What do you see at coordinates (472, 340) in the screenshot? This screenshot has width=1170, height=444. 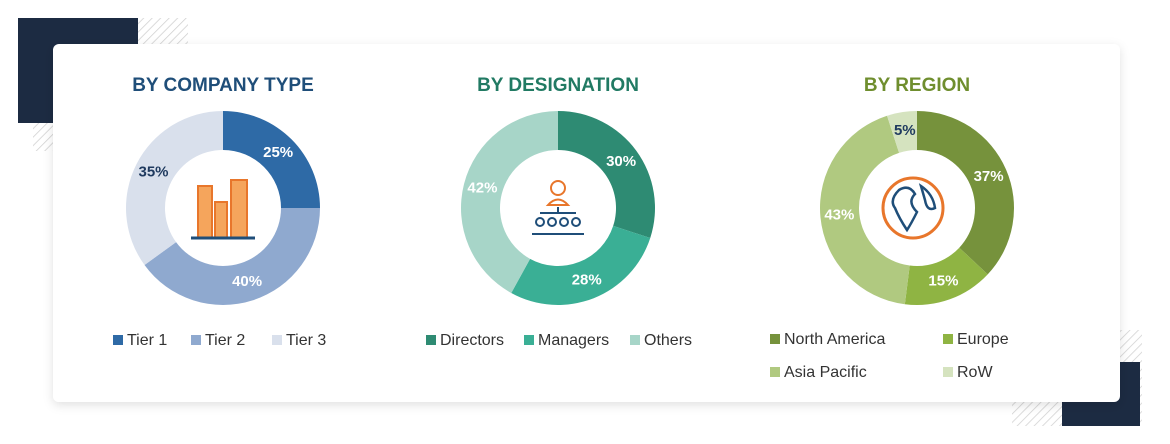 I see `legend-label: Directors` at bounding box center [472, 340].